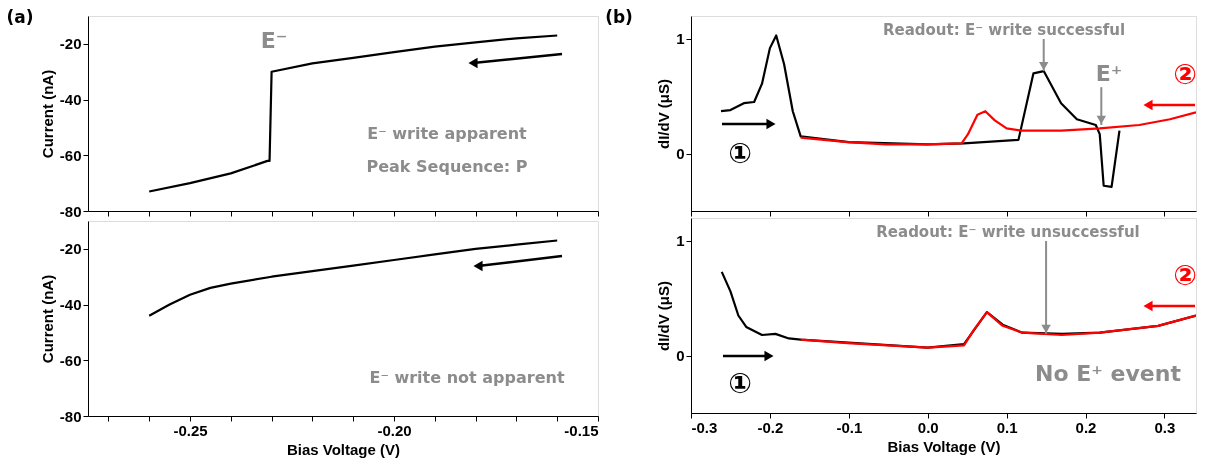 This screenshot has width=1219, height=465. Describe the element at coordinates (447, 166) in the screenshot. I see `annotation: Peak Sequence: P` at that location.